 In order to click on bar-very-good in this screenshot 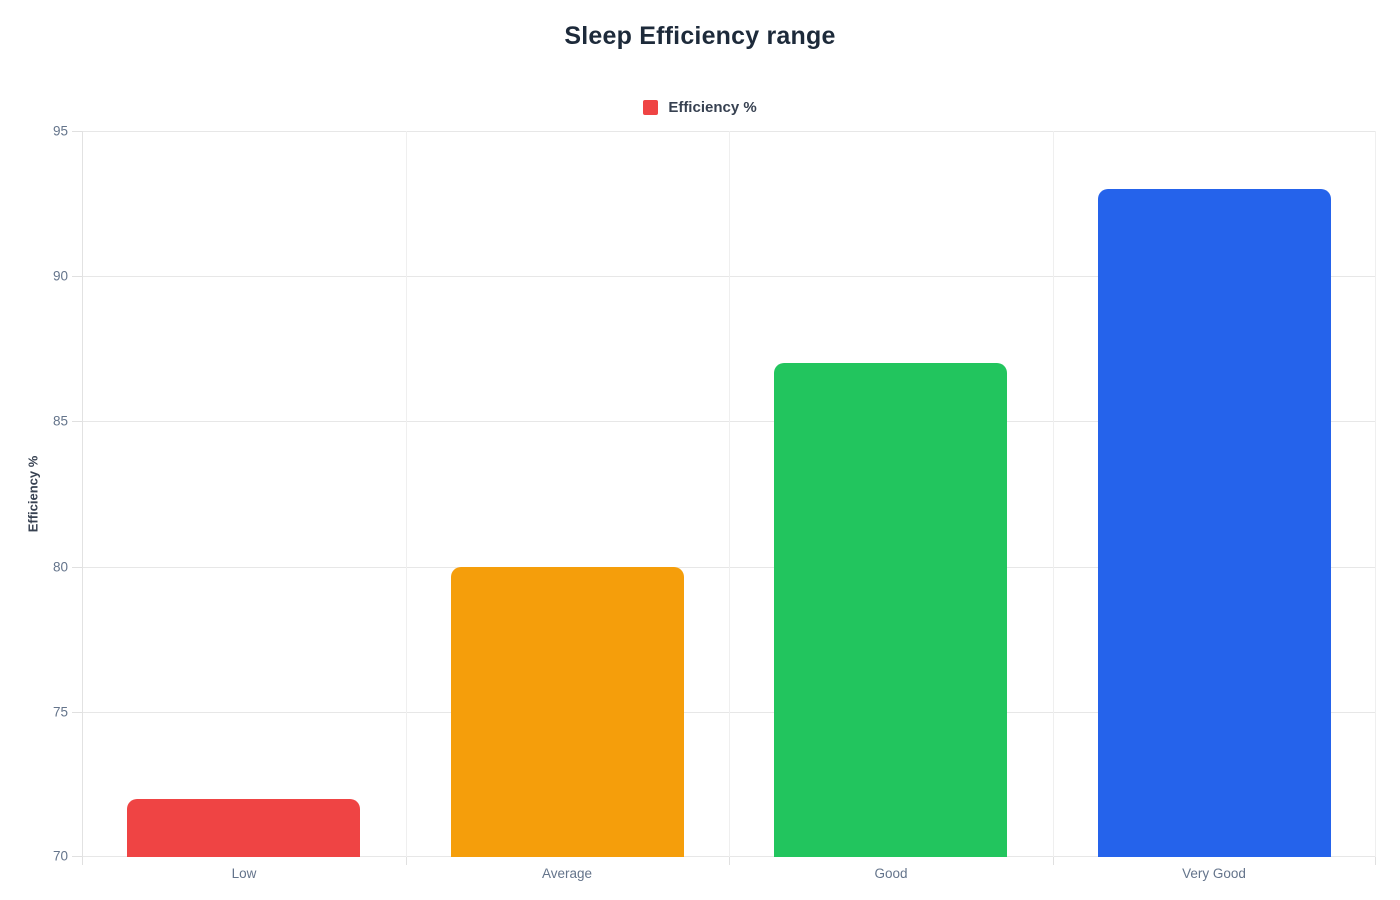, I will do `click(1214, 523)`.